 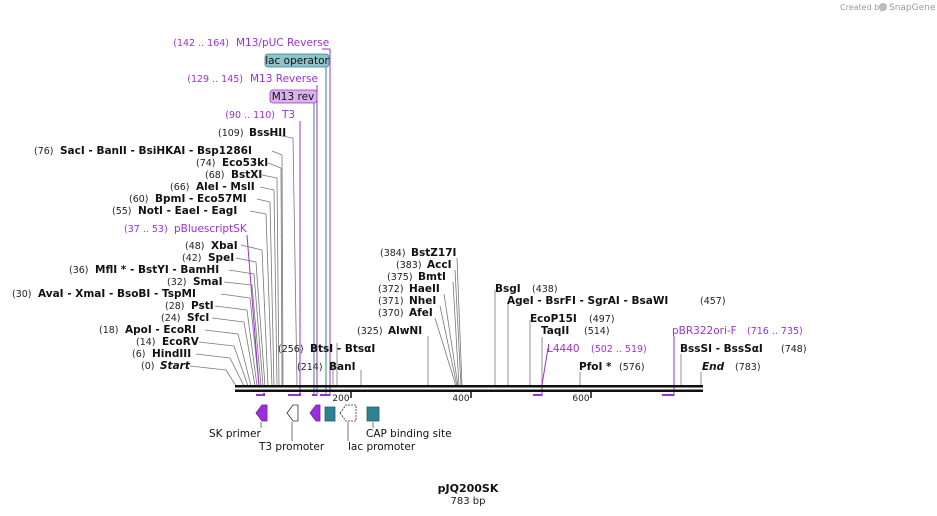 What do you see at coordinates (317, 431) in the screenshot?
I see `bottom-leaders` at bounding box center [317, 431].